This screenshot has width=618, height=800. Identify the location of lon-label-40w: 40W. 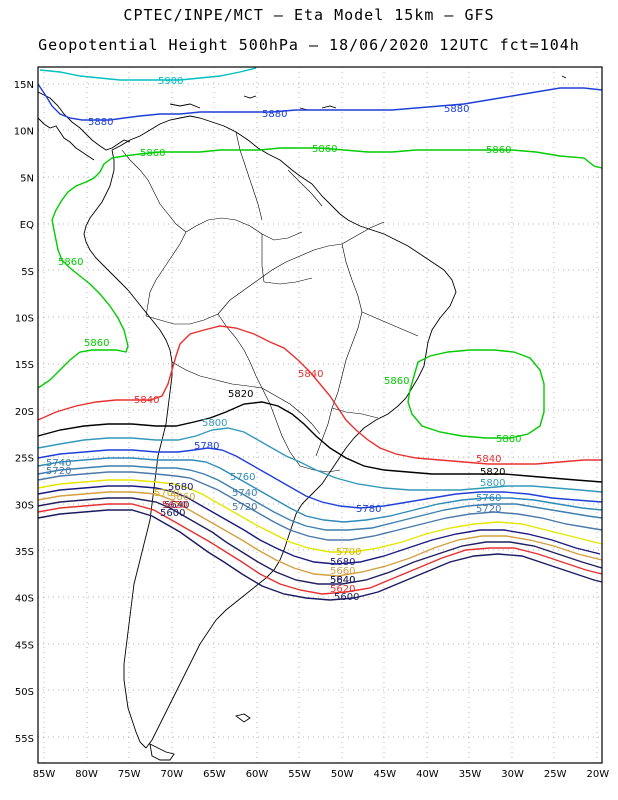
(427, 774).